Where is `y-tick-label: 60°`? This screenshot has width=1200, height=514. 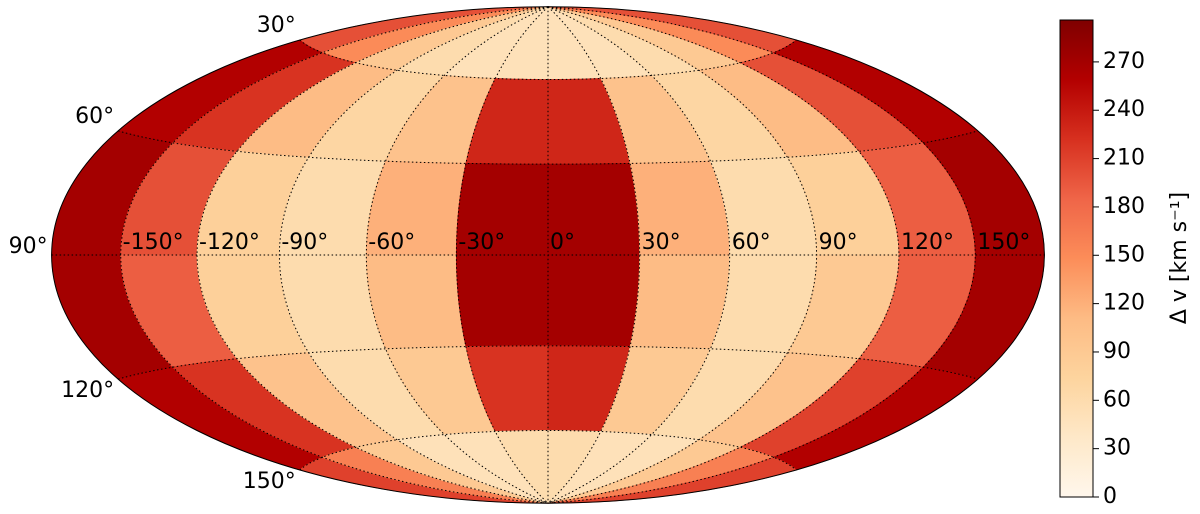 y-tick-label: 60° is located at coordinates (94, 116).